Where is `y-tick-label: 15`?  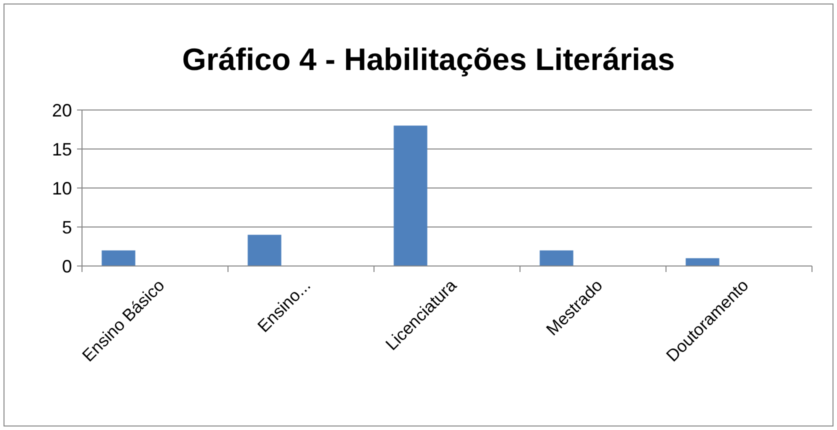
y-tick-label: 15 is located at coordinates (62, 149).